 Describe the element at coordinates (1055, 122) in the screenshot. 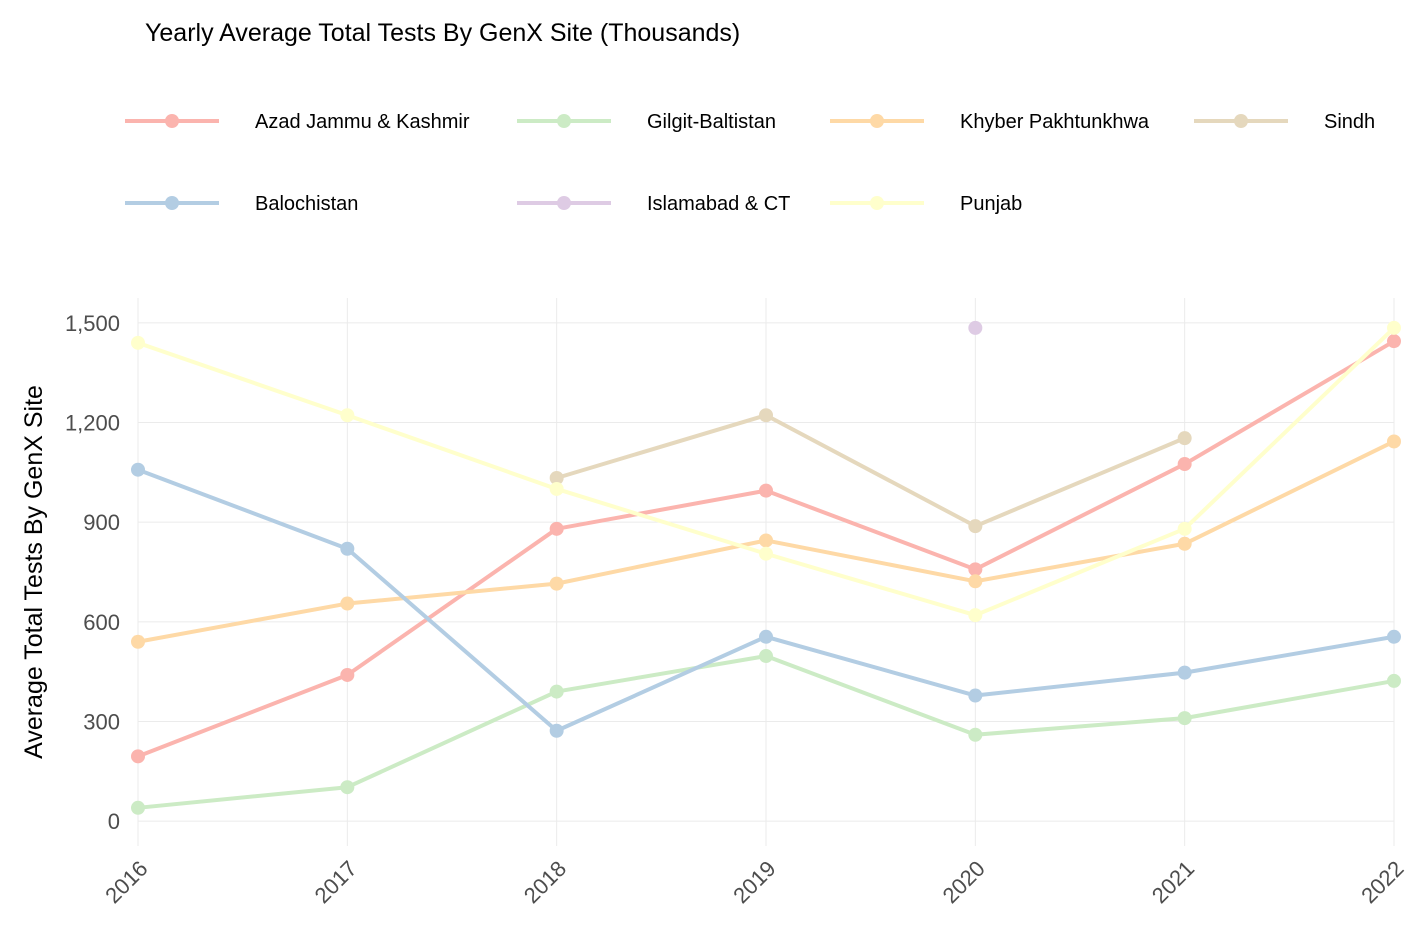

I see `legend-label: Khyber Pakhtunkhwa` at that location.